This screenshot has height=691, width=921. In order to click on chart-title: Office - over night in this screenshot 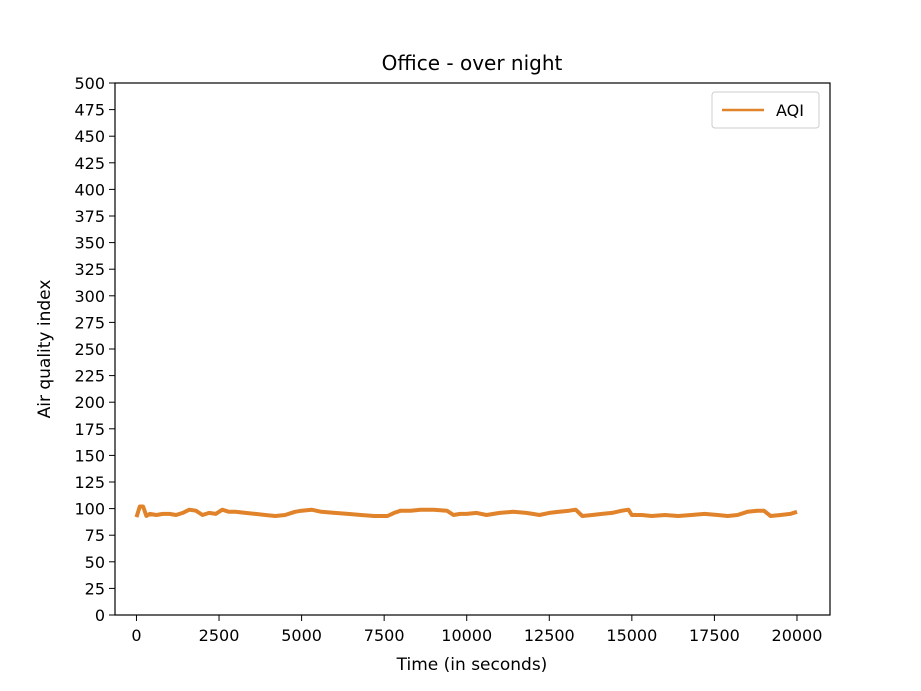, I will do `click(472, 63)`.